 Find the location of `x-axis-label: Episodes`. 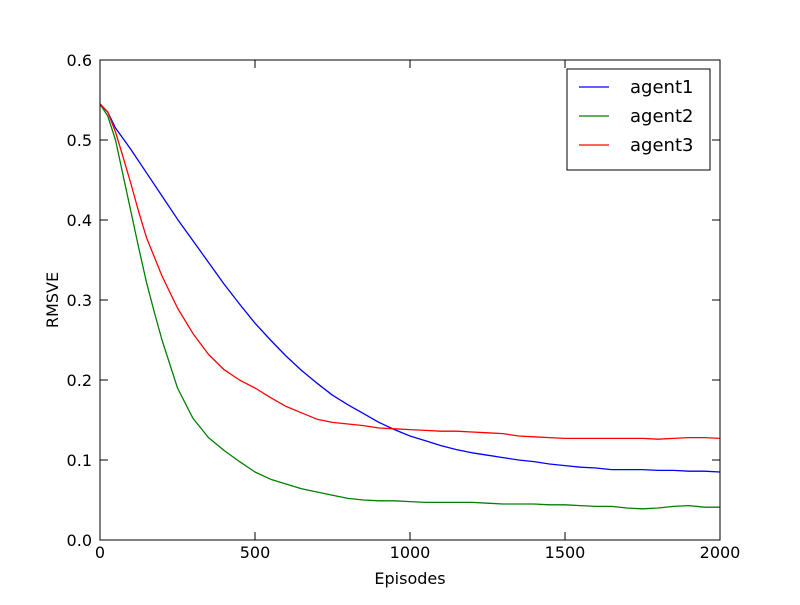

x-axis-label: Episodes is located at coordinates (409, 578).